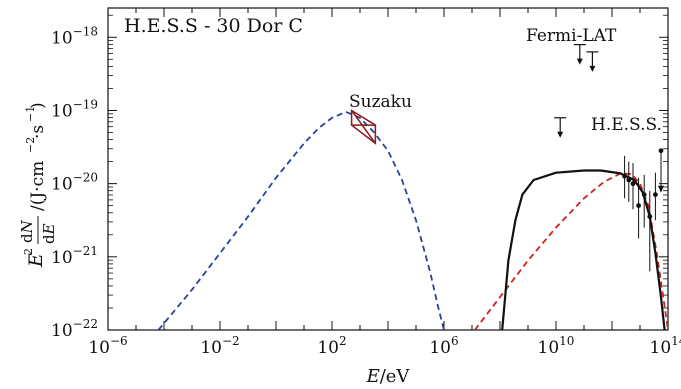 This screenshot has width=681, height=389. Describe the element at coordinates (556, 346) in the screenshot. I see `x-tick-label: 10¹⁰` at that location.